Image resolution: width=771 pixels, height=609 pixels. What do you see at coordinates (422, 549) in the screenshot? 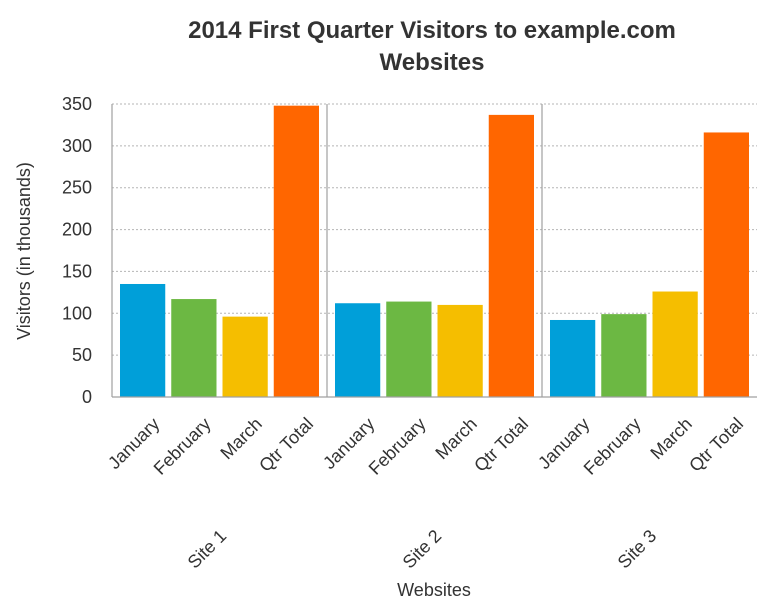
I see `x-group-label: Site 2` at bounding box center [422, 549].